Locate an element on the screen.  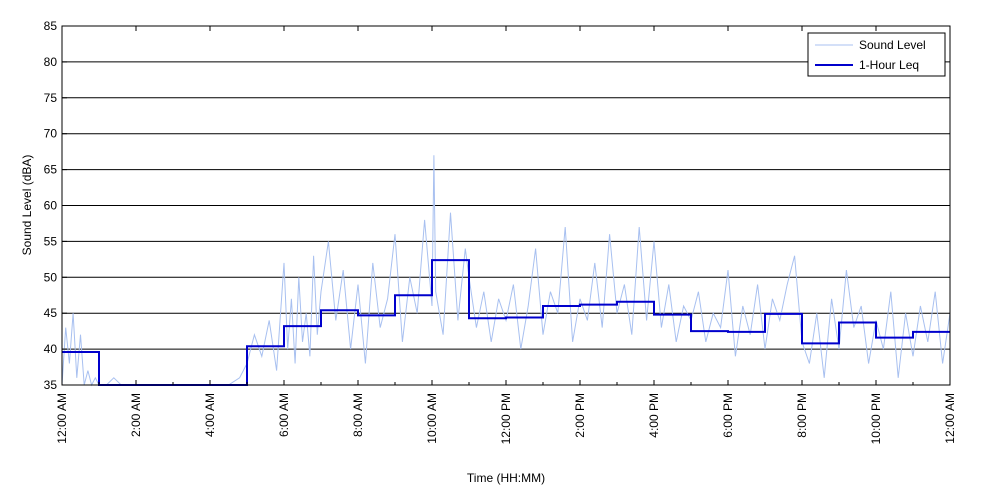
y-tick-label: 40 is located at coordinates (51, 349).